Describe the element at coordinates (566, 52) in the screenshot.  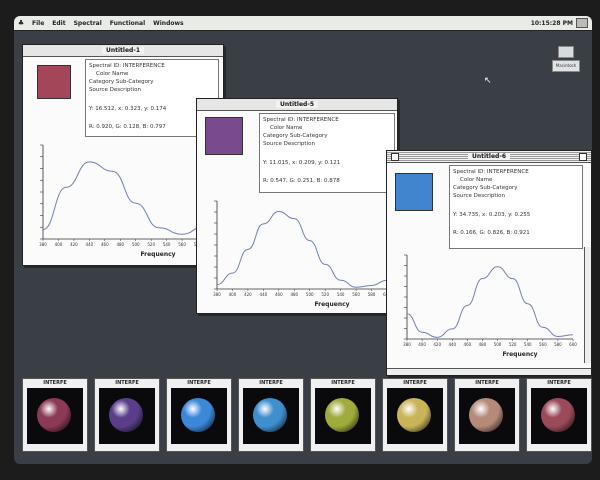
I see `disk-icon` at that location.